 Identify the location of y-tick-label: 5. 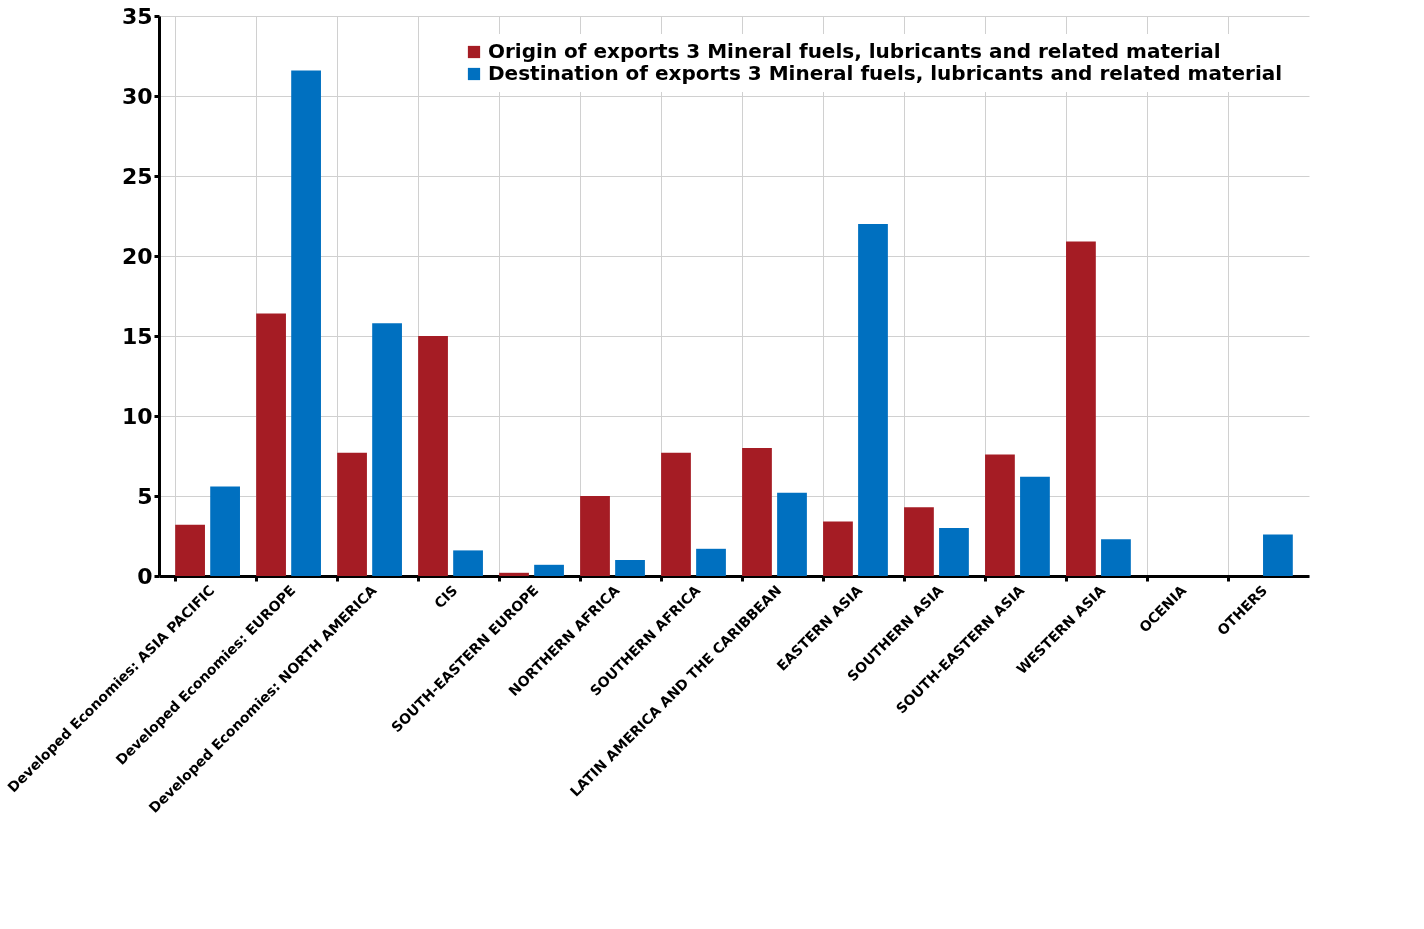
(145, 496).